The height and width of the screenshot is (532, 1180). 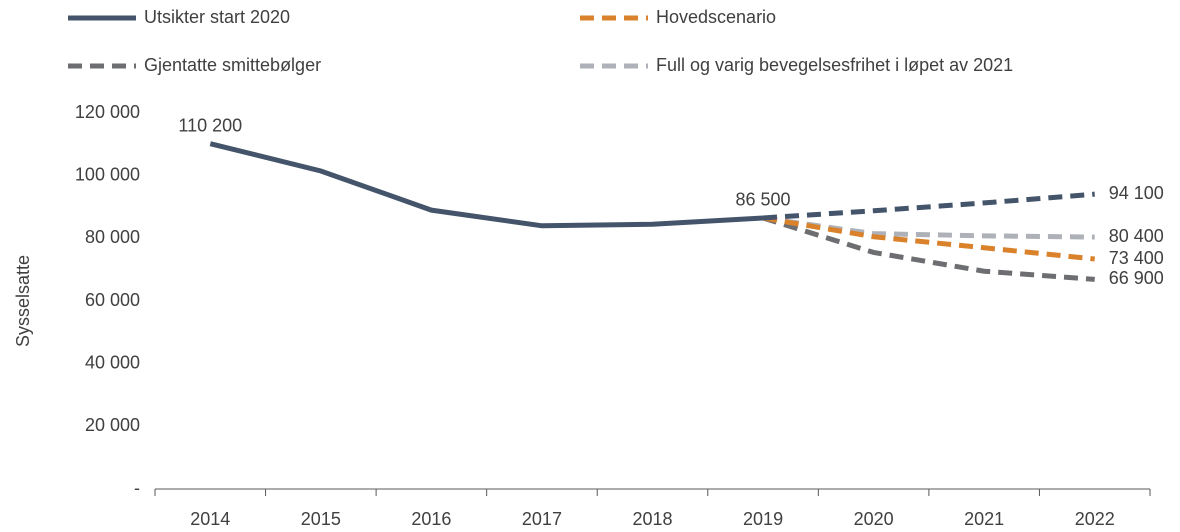 I want to click on data-label: 73 400, so click(x=1136, y=258).